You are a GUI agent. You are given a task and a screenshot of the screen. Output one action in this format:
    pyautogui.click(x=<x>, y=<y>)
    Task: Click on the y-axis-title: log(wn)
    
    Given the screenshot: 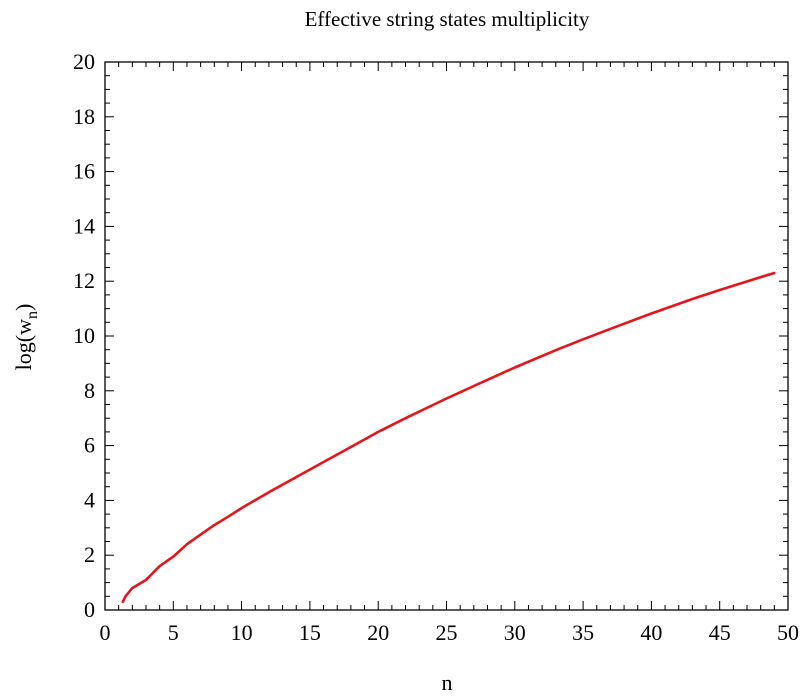 What is the action you would take?
    pyautogui.click(x=26, y=337)
    